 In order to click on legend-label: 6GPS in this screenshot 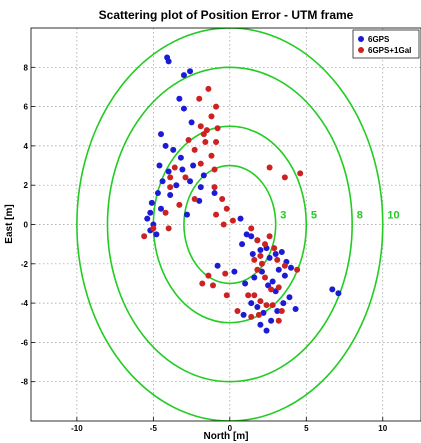, I will do `click(379, 39)`.